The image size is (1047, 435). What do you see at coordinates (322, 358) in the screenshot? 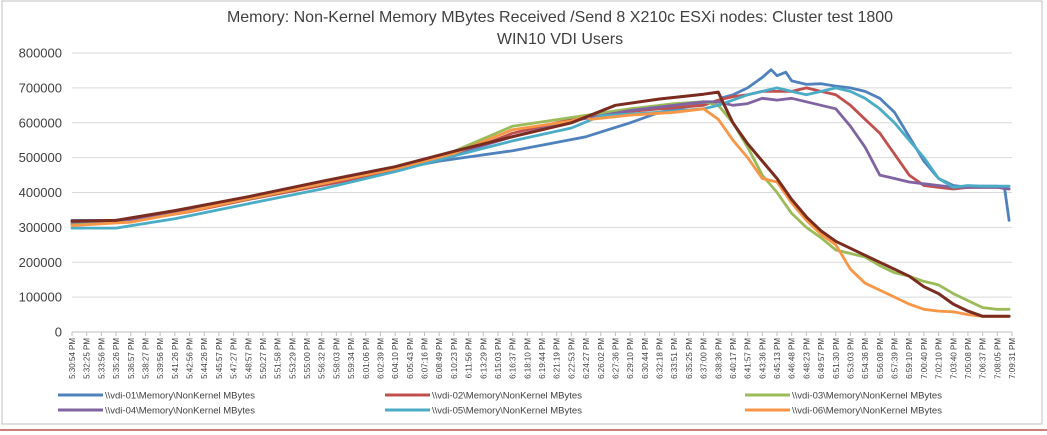
I see `x-tick-label: 5:56:32 PM` at bounding box center [322, 358].